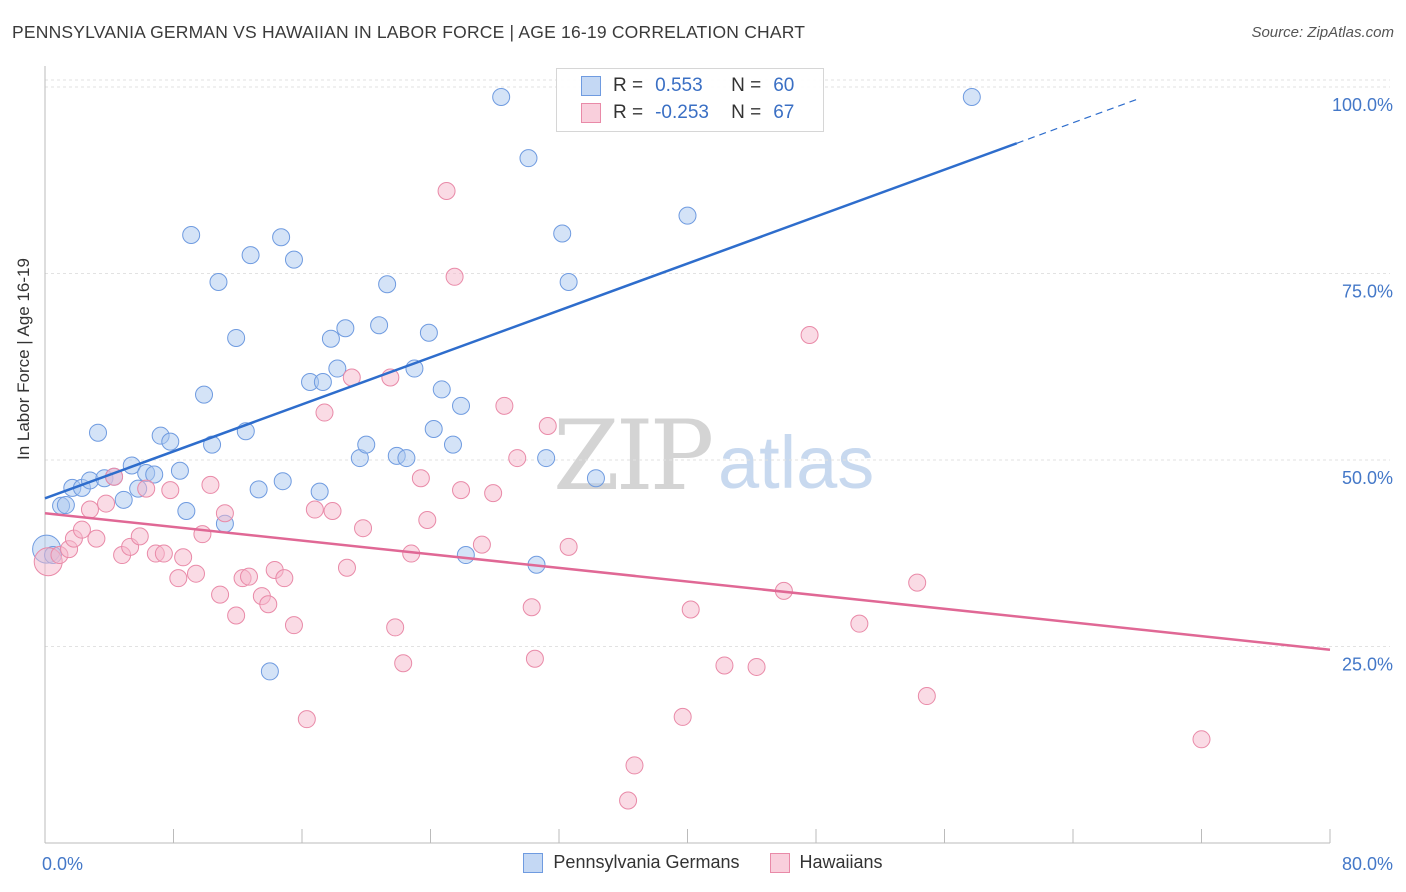 This screenshot has width=1406, height=892. I want to click on legend-row-hawaiians: R = -0.253 N = 67, so click(687, 113).